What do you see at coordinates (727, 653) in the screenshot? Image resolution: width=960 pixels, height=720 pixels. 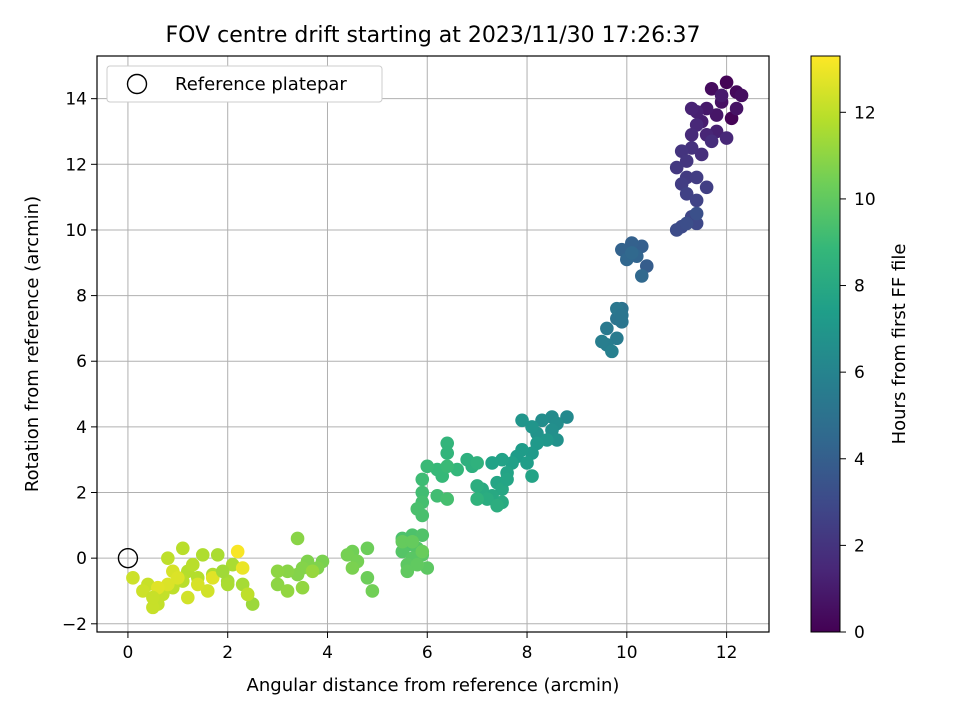 I see `x-tick-label: 12` at bounding box center [727, 653].